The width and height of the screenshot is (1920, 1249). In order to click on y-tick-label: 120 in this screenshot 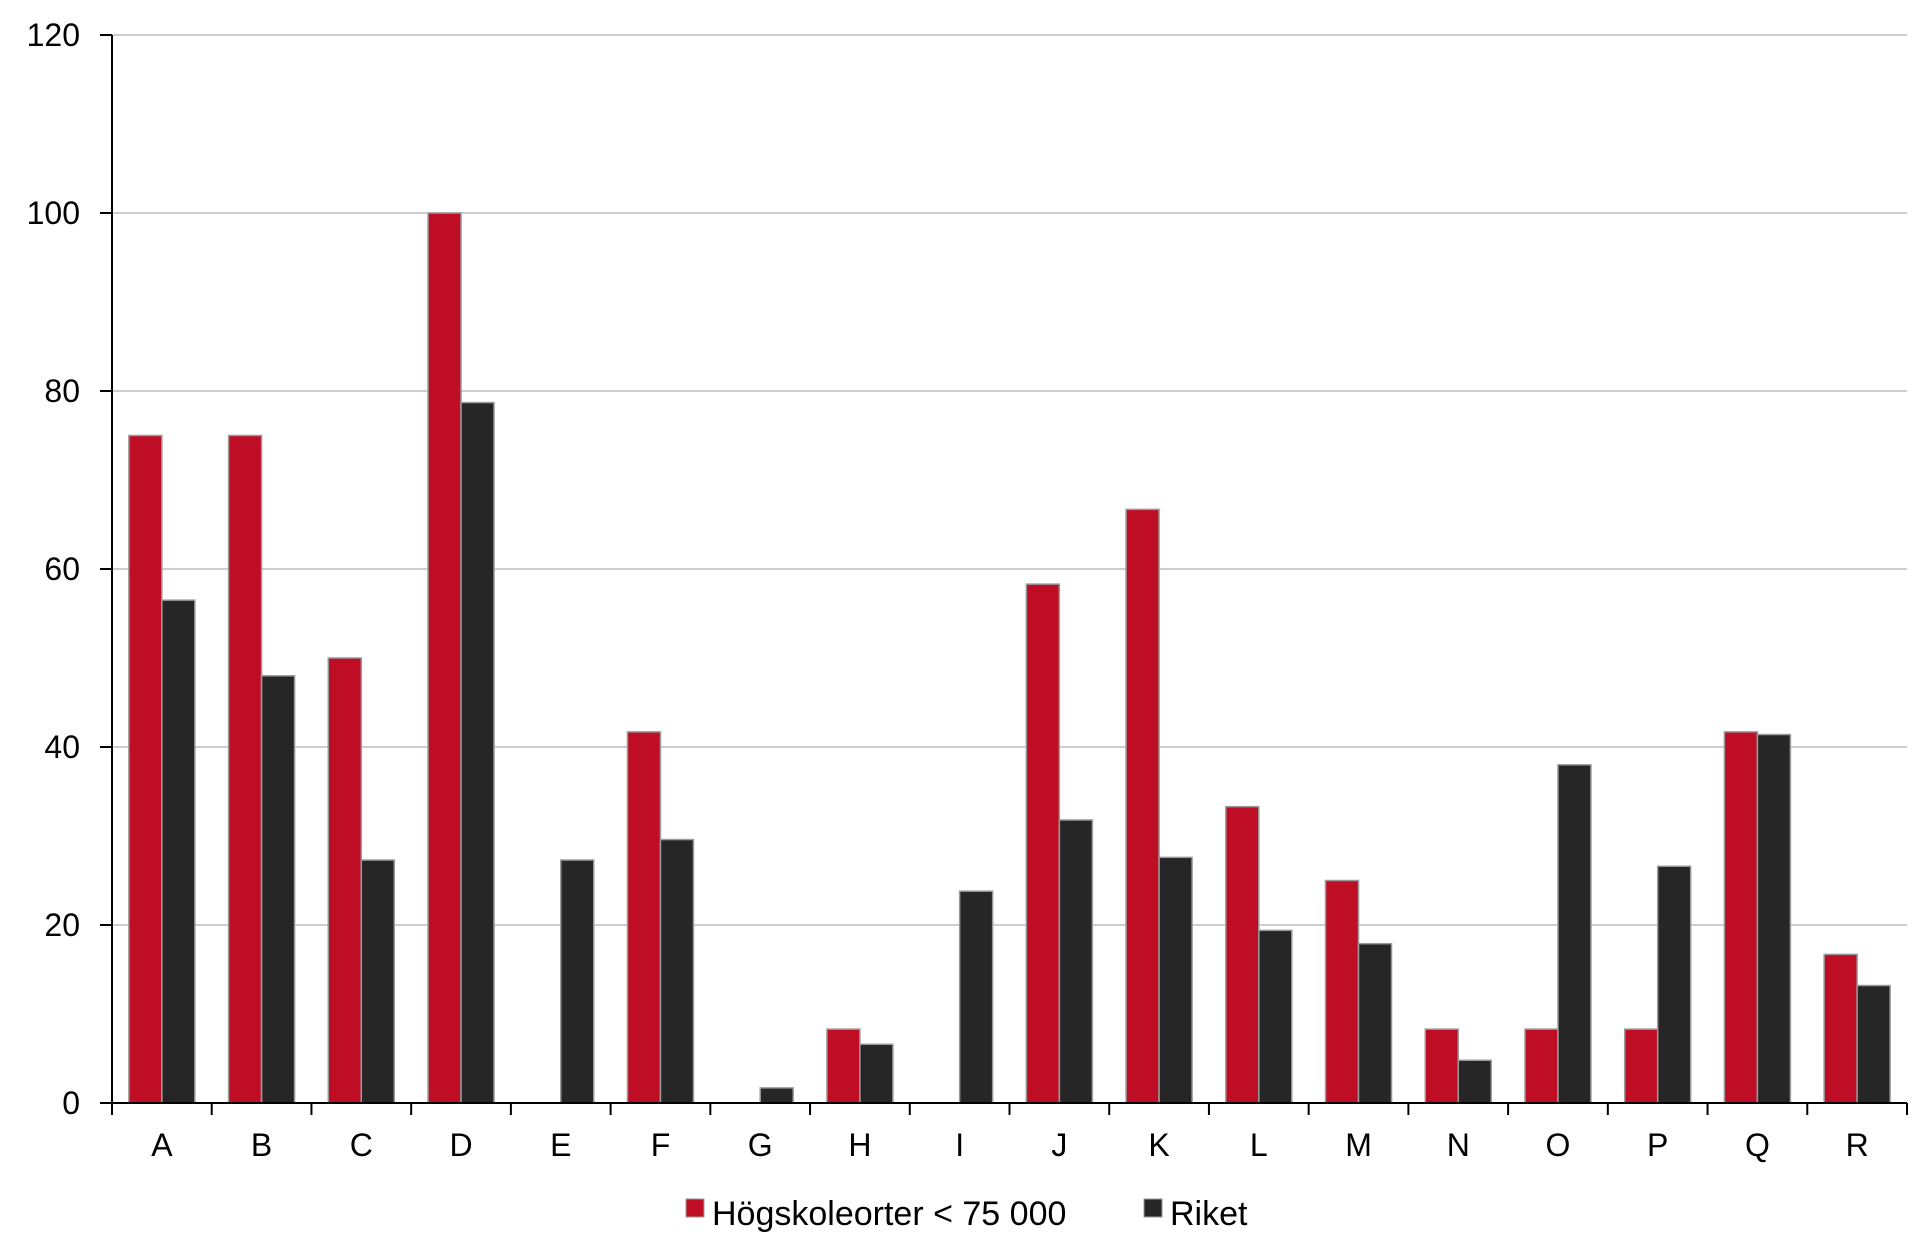, I will do `click(53, 35)`.